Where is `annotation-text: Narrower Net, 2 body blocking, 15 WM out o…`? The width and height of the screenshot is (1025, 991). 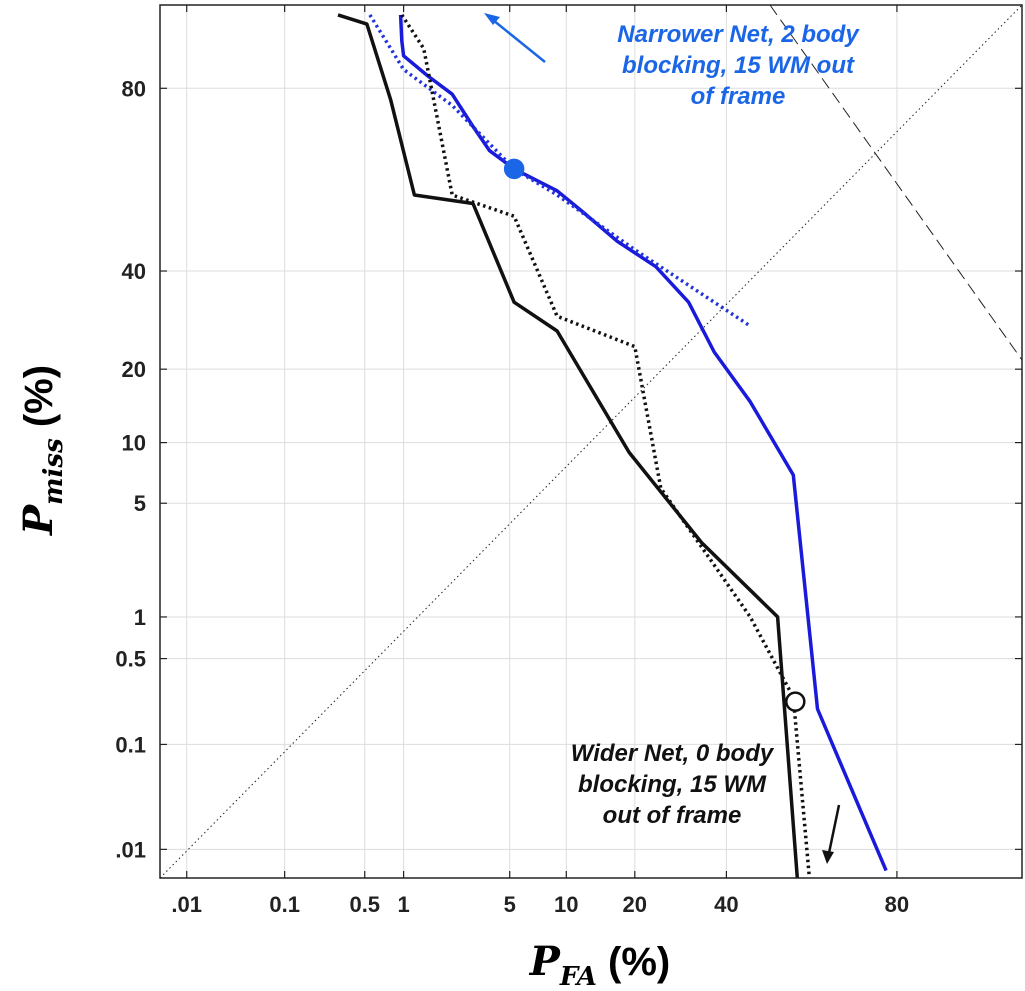
annotation-text: Narrower Net, 2 body blocking, 15 WM out o… is located at coordinates (738, 65).